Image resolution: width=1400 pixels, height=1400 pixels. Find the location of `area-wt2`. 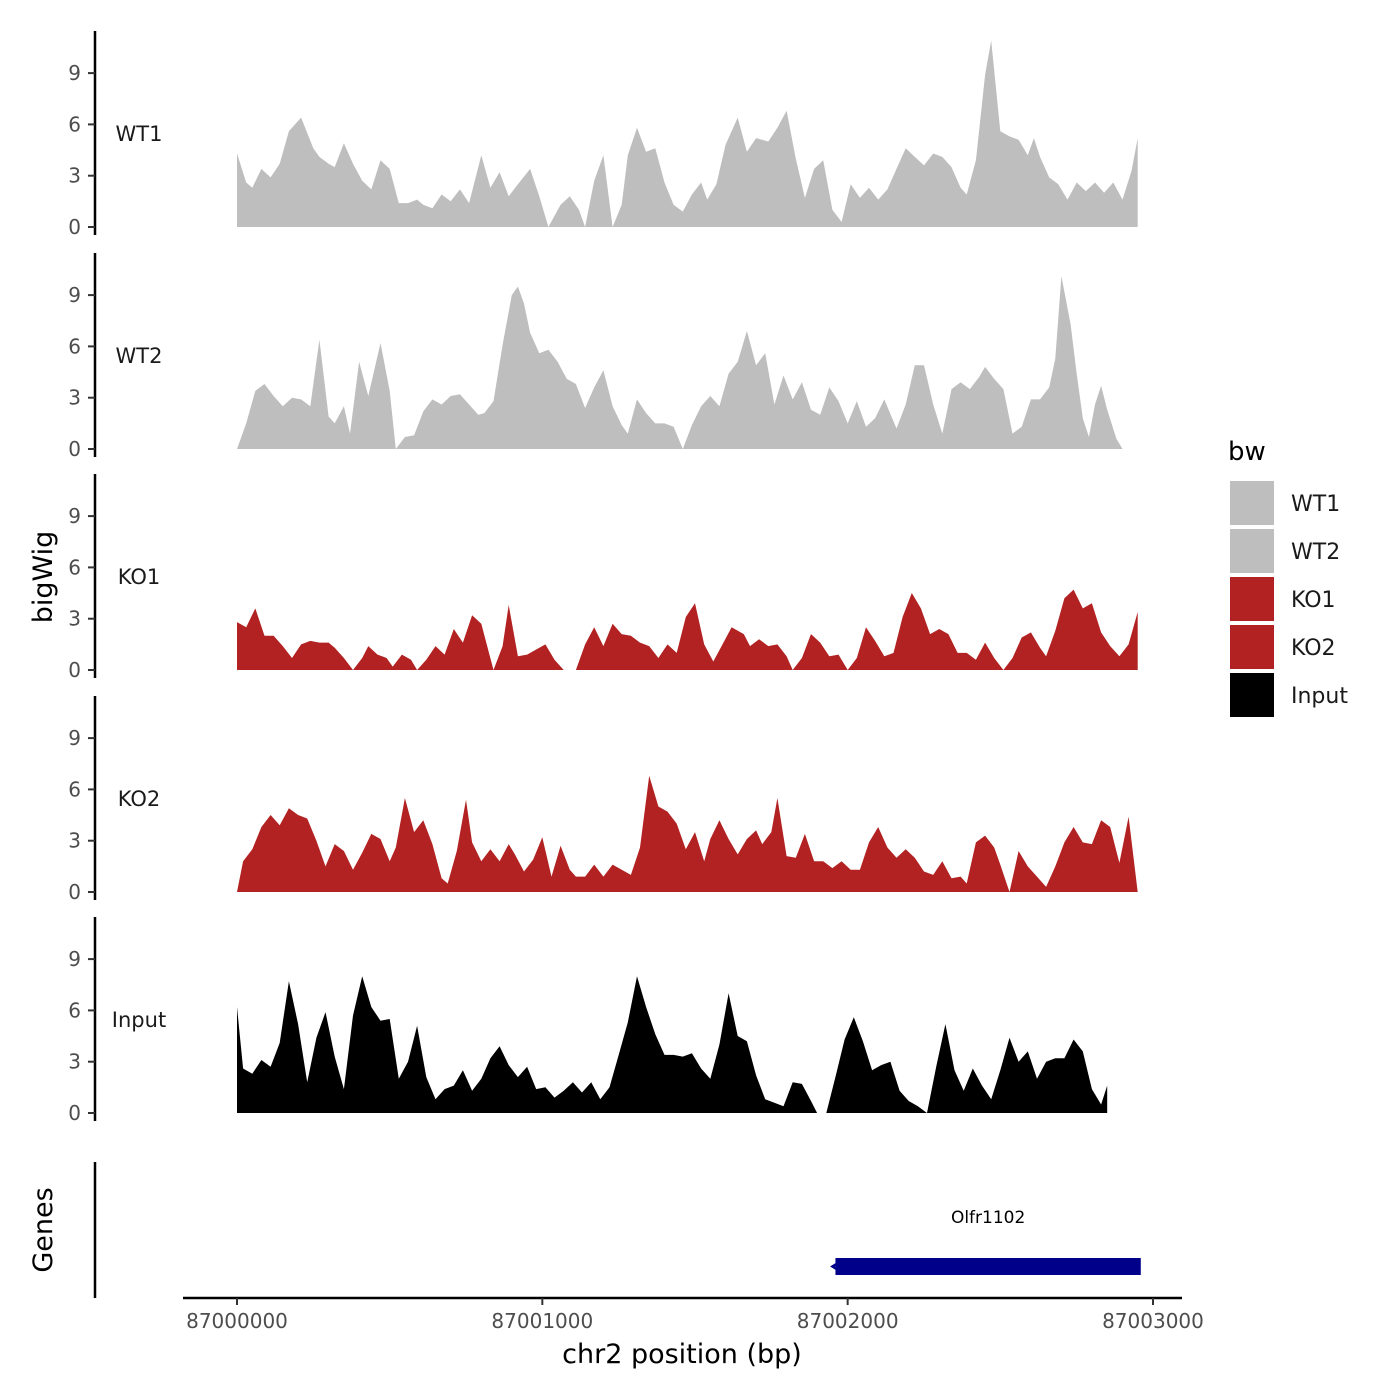

area-wt2 is located at coordinates (680, 362).